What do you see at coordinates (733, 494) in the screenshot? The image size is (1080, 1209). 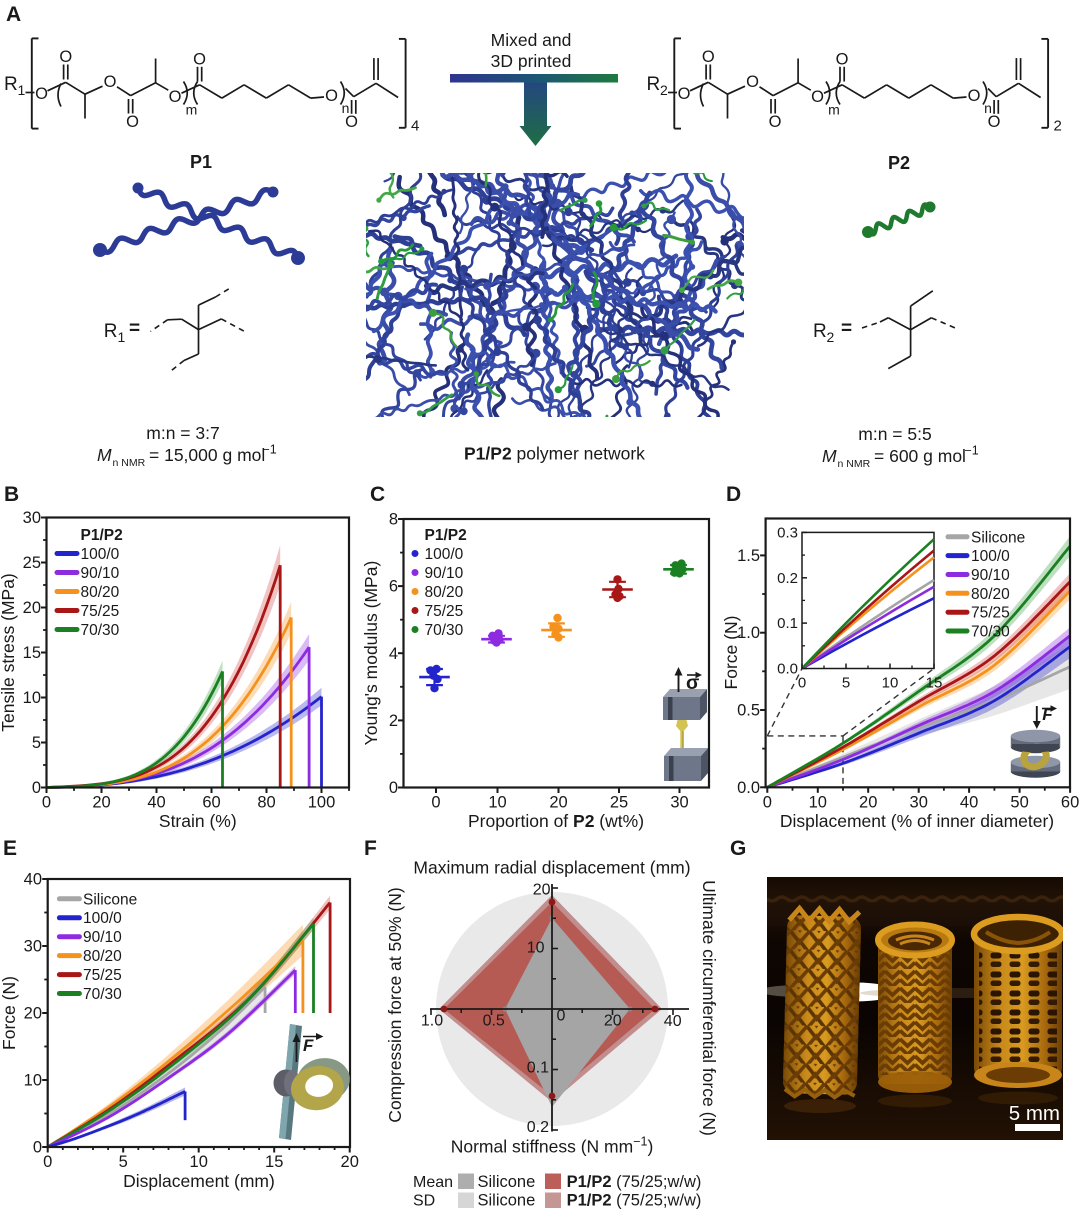 I see `svg-text: D` at bounding box center [733, 494].